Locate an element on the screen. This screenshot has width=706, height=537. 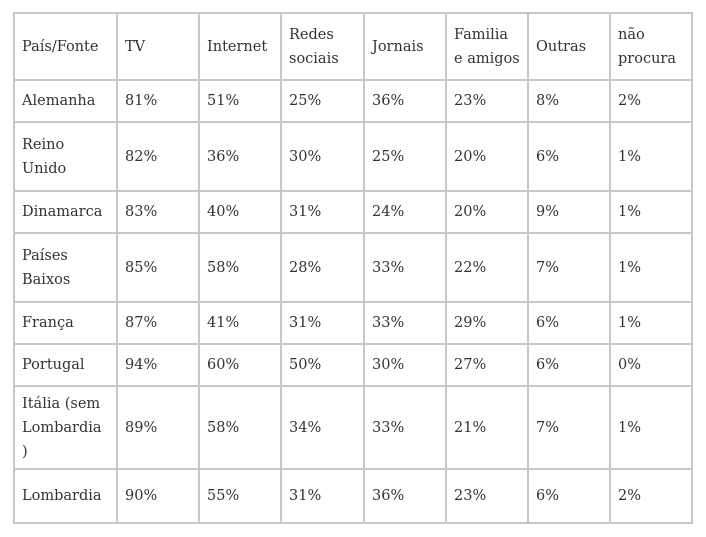
table-row: Portugal 94% 60% 50% 30% 27% 6% 0% is located at coordinates (353, 365).